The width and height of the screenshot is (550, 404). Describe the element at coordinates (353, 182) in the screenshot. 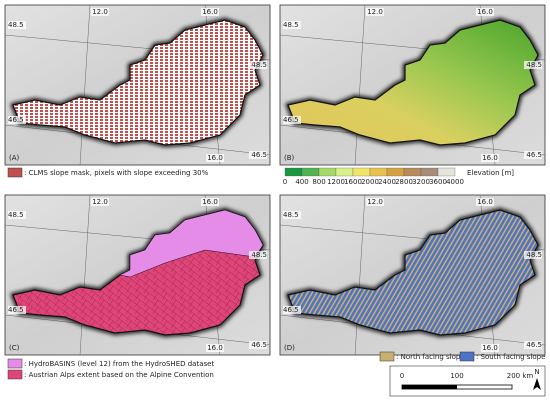

I see `colorbar-tick: 1600` at that location.